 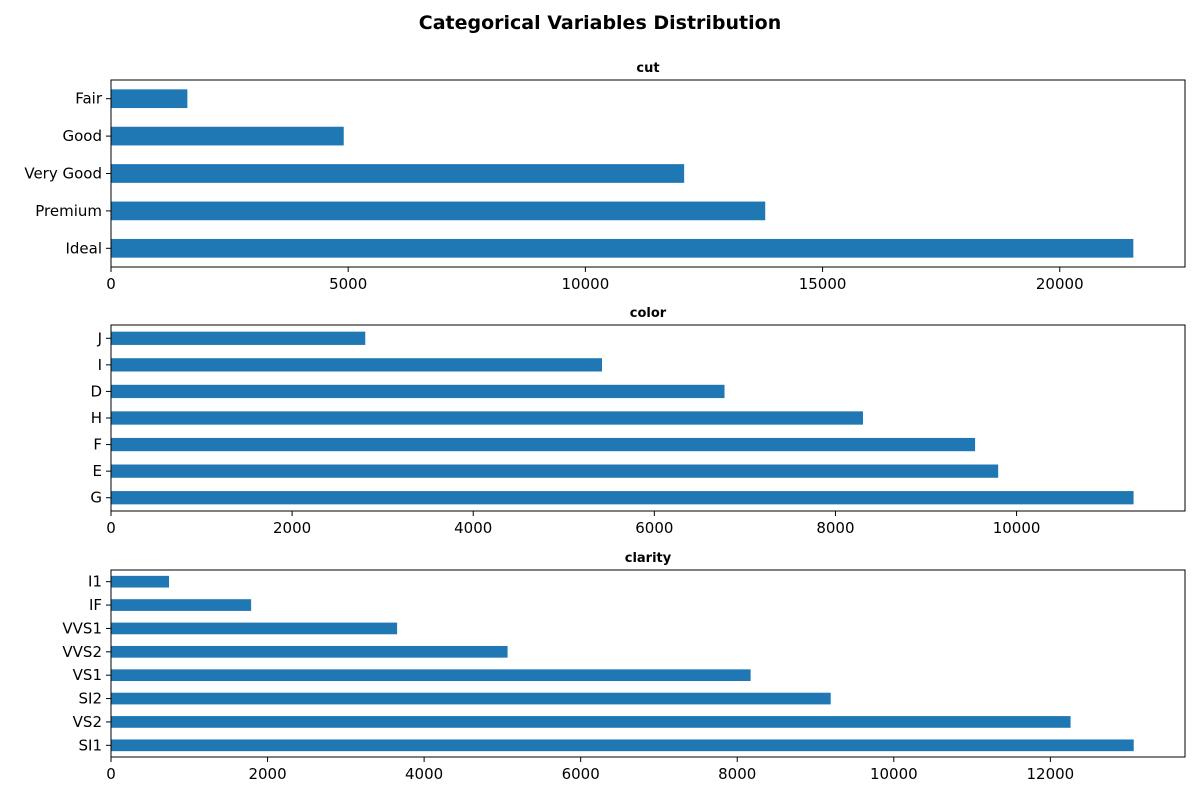 What do you see at coordinates (91, 699) in the screenshot?
I see `ytick-label-clarity-si2: SI2` at bounding box center [91, 699].